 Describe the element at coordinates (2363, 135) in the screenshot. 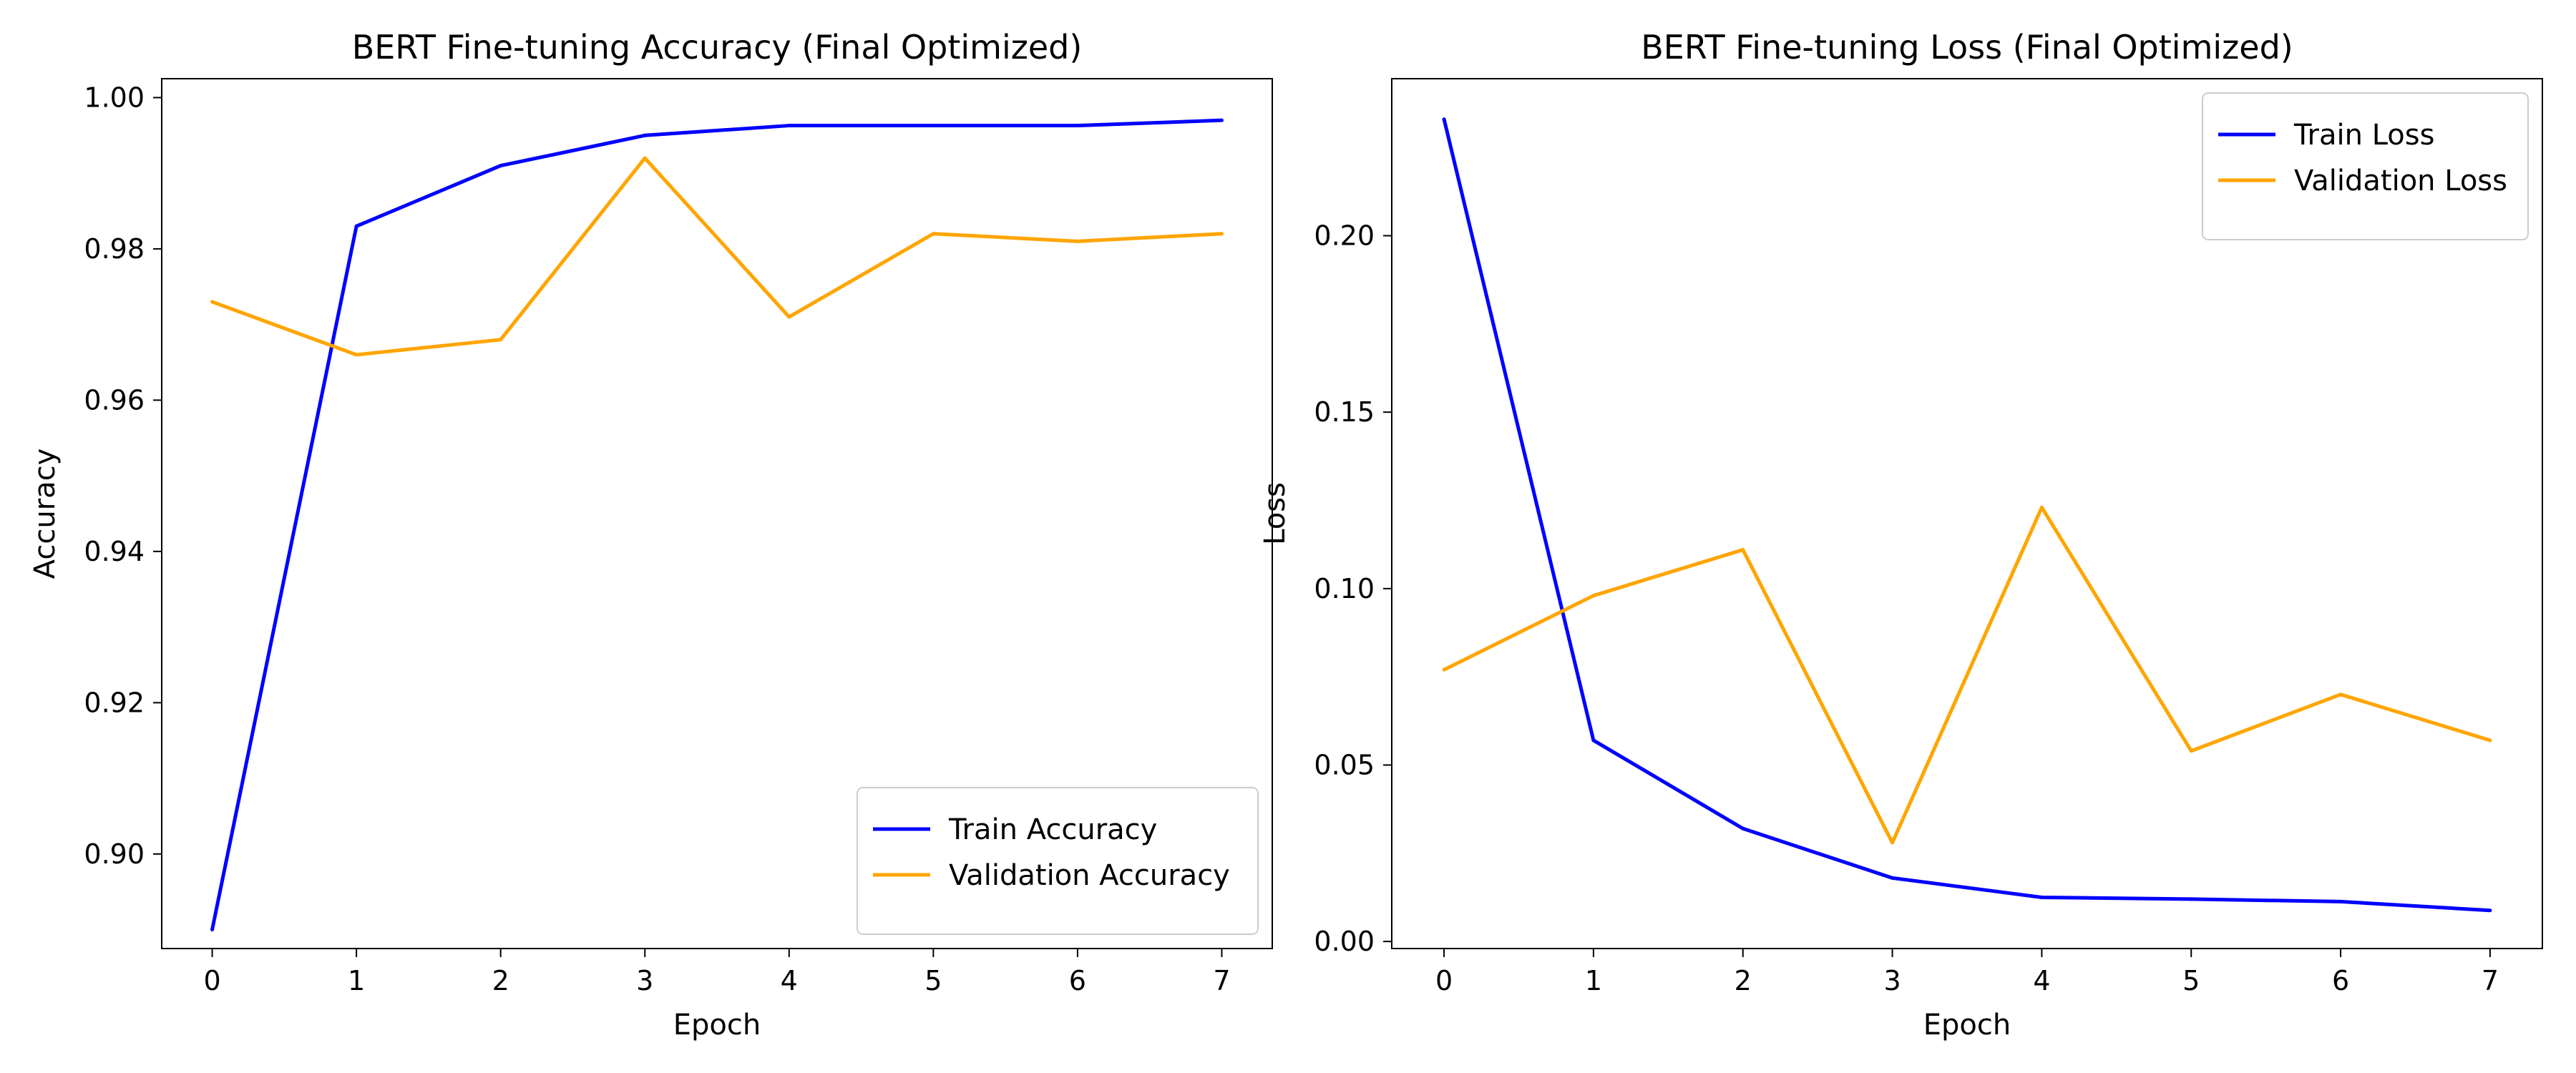

I see `legend-label: Train Loss` at that location.